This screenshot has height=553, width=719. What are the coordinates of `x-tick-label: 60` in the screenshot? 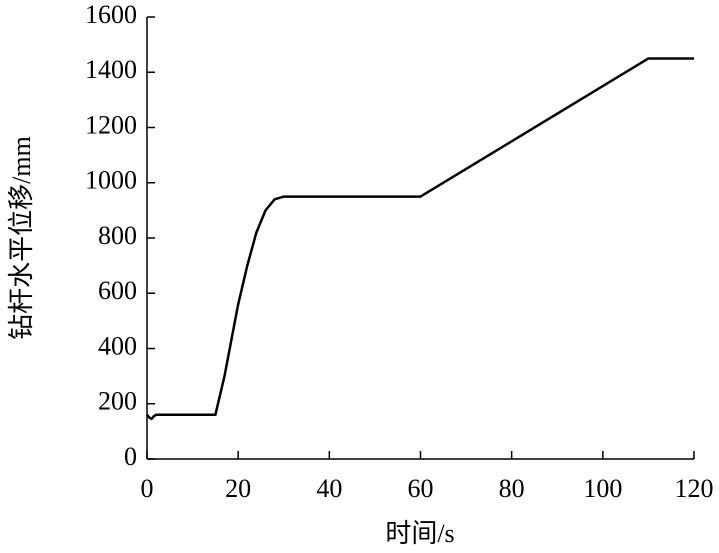 It's located at (421, 488).